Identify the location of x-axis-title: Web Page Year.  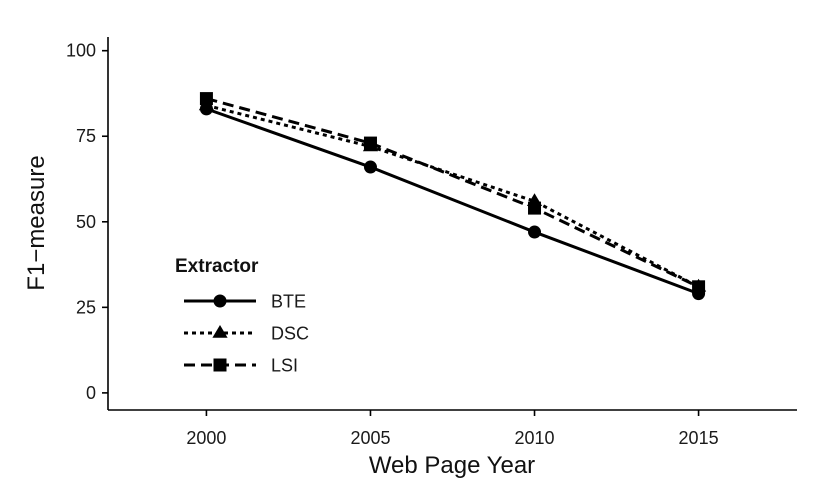
(452, 465).